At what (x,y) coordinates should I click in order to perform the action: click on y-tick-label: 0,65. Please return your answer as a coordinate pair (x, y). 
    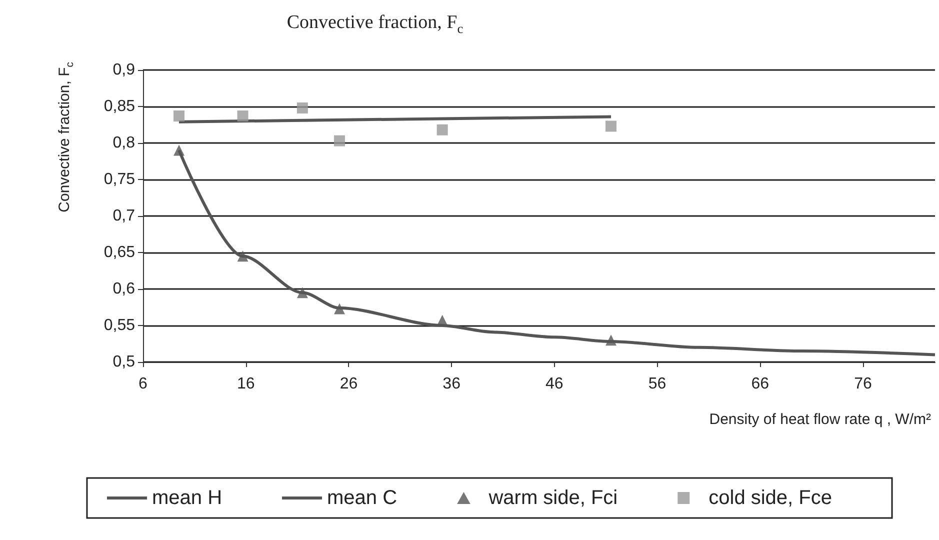
    Looking at the image, I should click on (120, 252).